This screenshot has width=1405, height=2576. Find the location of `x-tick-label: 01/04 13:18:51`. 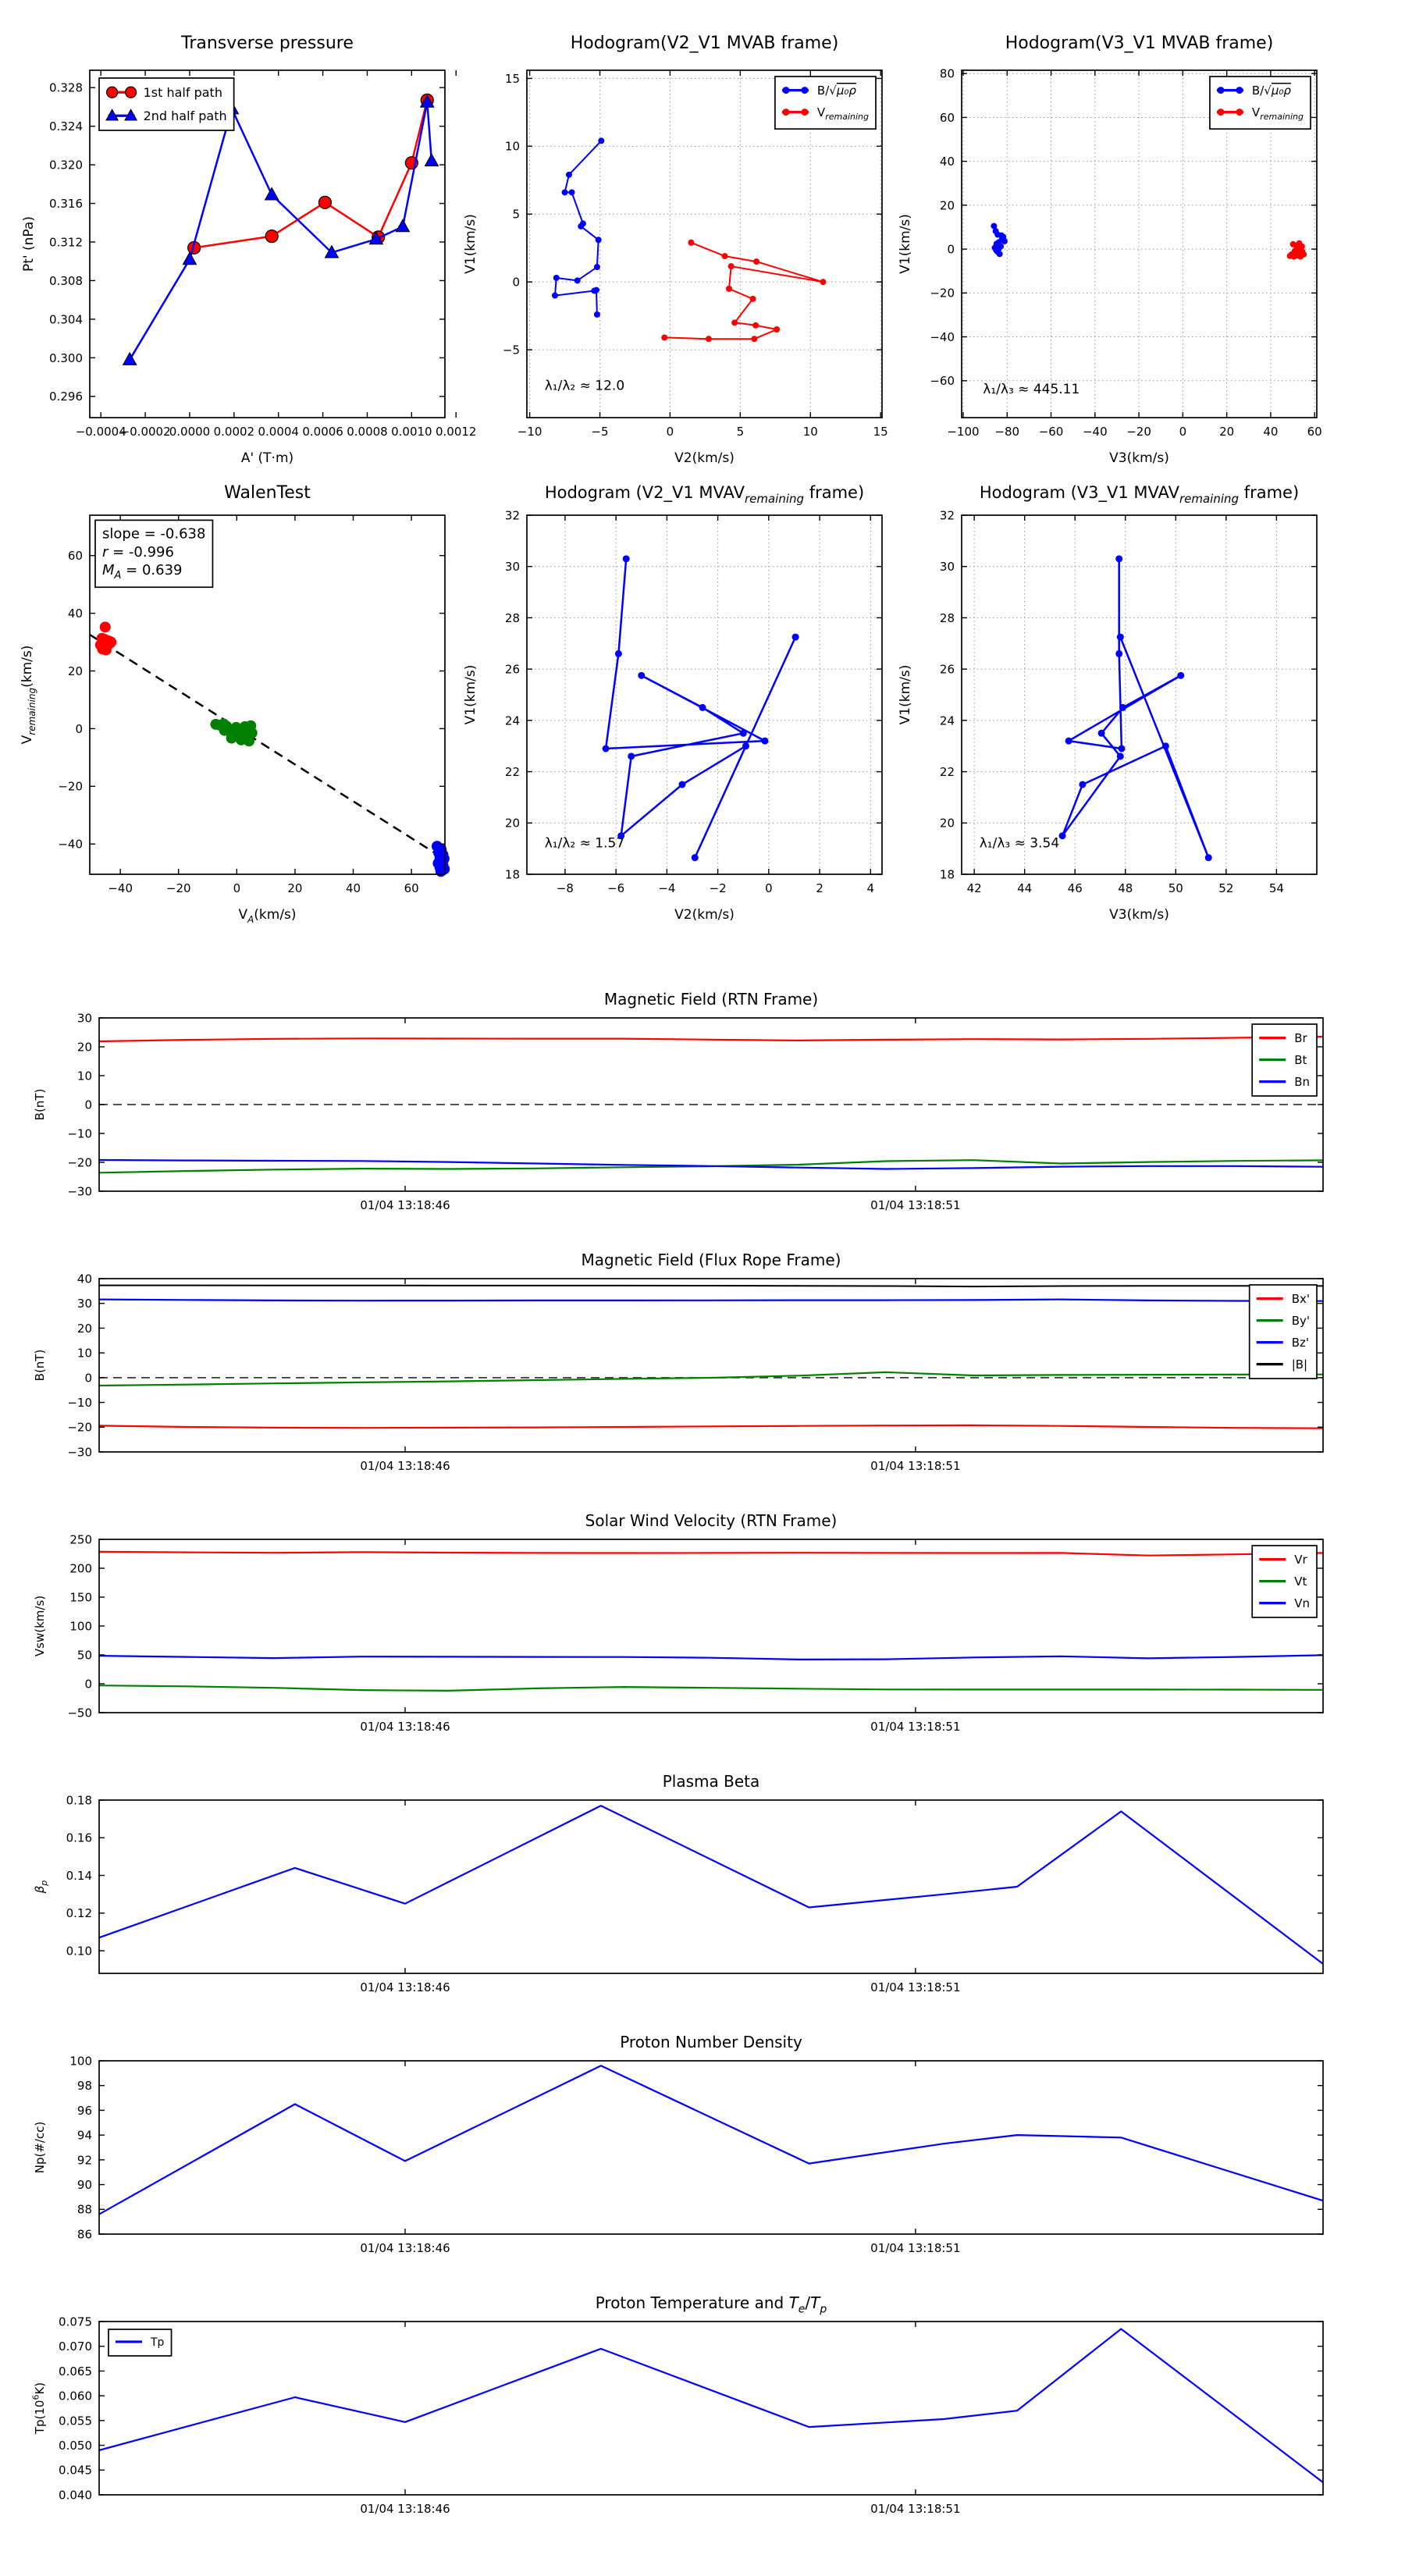

x-tick-label: 01/04 13:18:51 is located at coordinates (915, 2509).